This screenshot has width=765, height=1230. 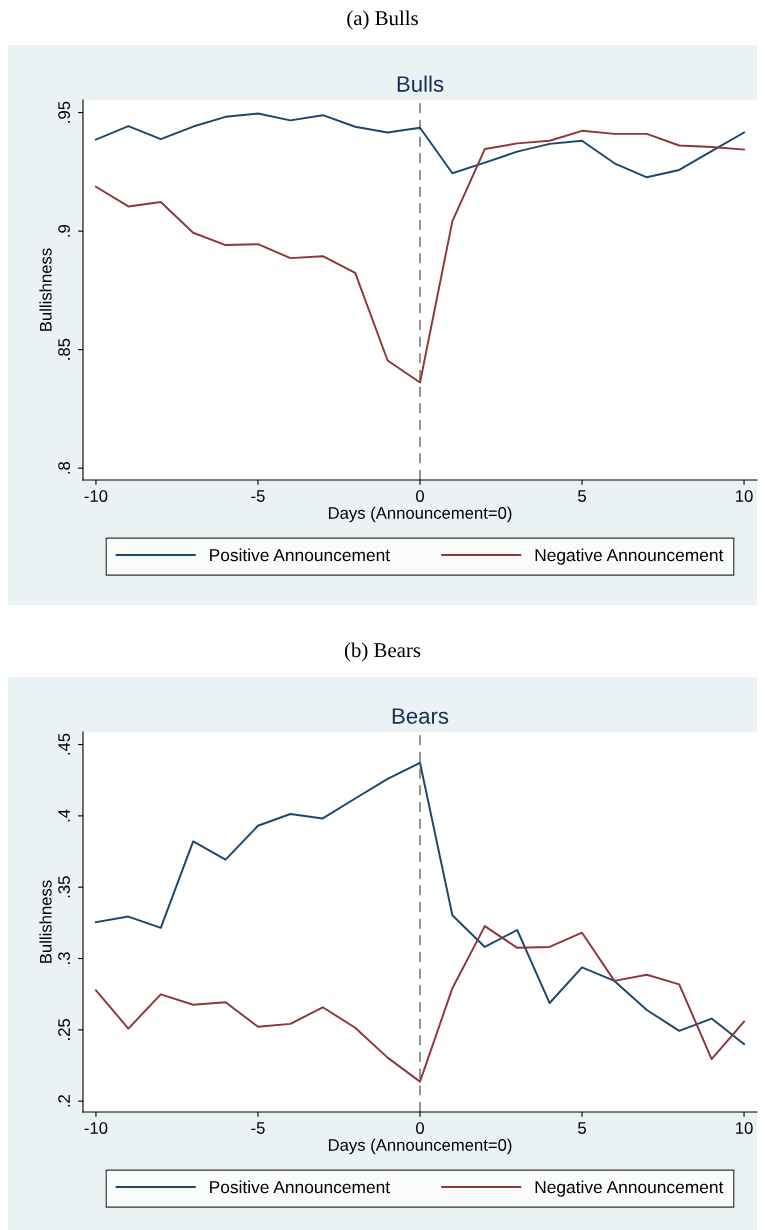 I want to click on text: (a) Bulls, so click(x=382, y=20).